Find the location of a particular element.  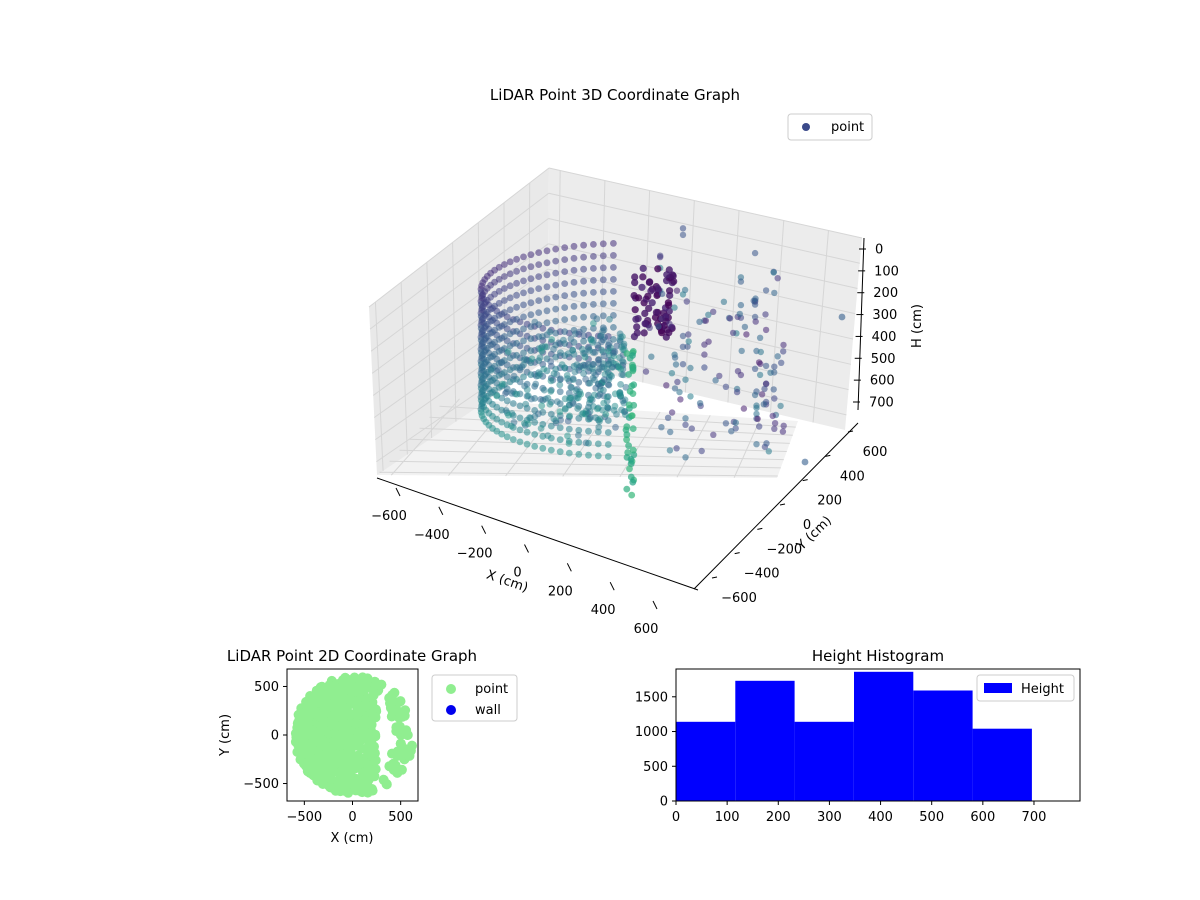

x-tick-label: −200 is located at coordinates (475, 554).